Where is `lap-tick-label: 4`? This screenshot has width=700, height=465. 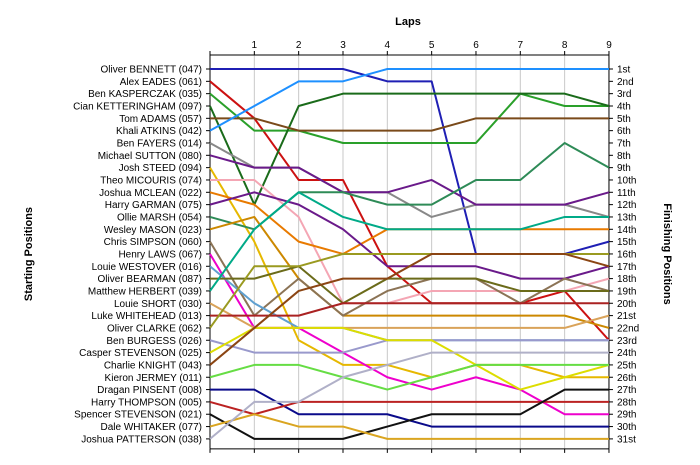
lap-tick-label: 4 is located at coordinates (388, 45).